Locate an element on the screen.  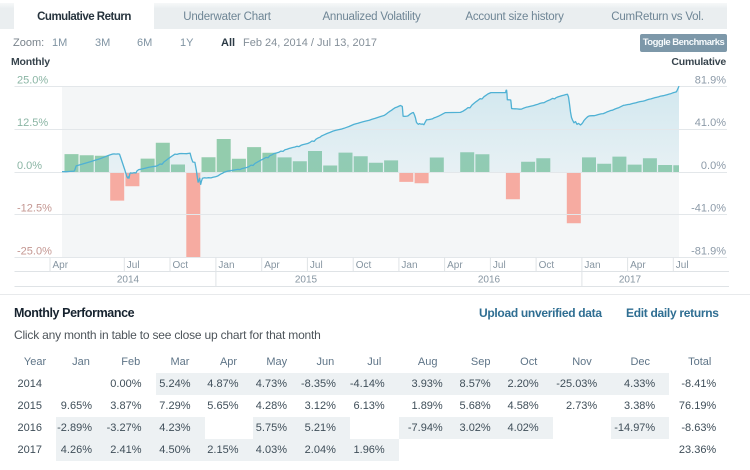
svg-text: 2017 is located at coordinates (630, 280).